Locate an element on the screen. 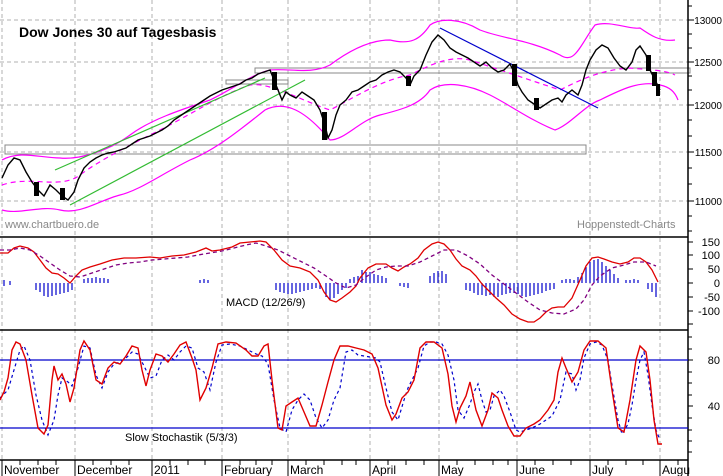  signal-line is located at coordinates (328, 278).